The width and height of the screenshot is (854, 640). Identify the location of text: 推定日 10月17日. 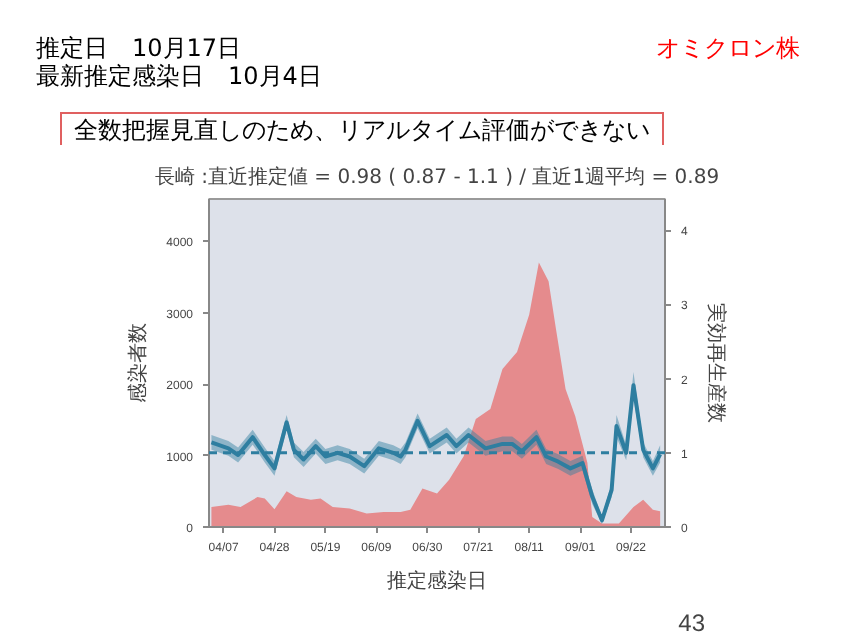
(139, 48).